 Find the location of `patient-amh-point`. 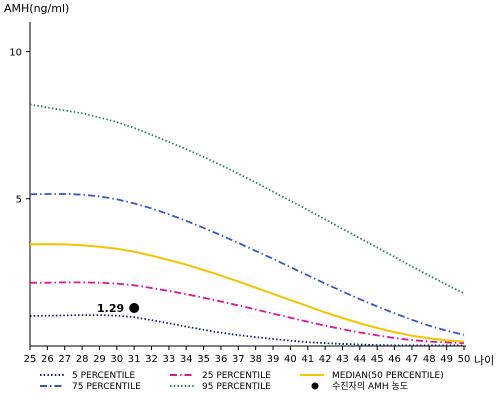

patient-amh-point is located at coordinates (134, 308).